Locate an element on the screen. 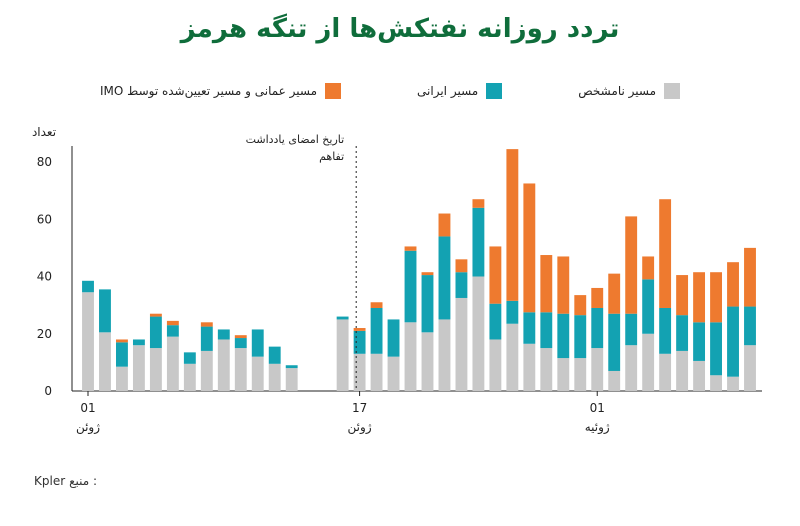 Image resolution: width=800 pixels, height=526 pixels. y-tick-label: 20 is located at coordinates (44, 334).